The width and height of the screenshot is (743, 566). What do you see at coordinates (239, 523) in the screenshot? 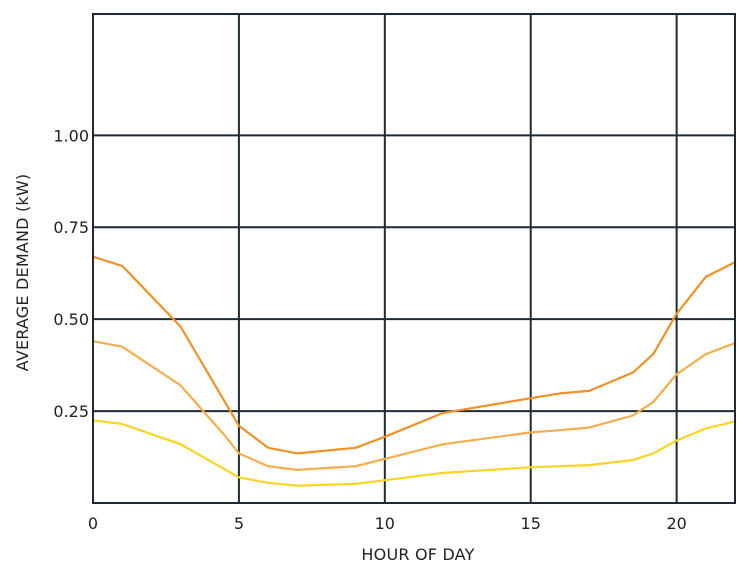
I see `x-tick-label: 5` at bounding box center [239, 523].